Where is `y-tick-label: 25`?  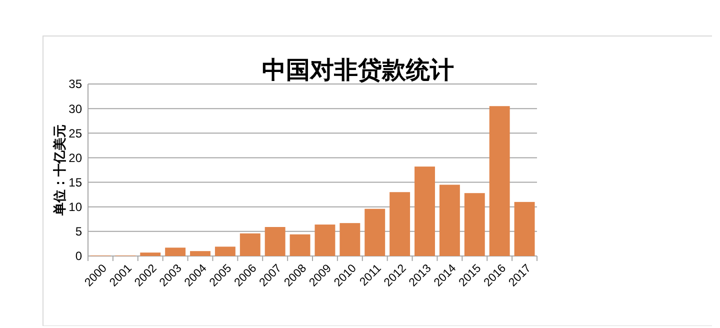
y-tick-label: 25 is located at coordinates (75, 133).